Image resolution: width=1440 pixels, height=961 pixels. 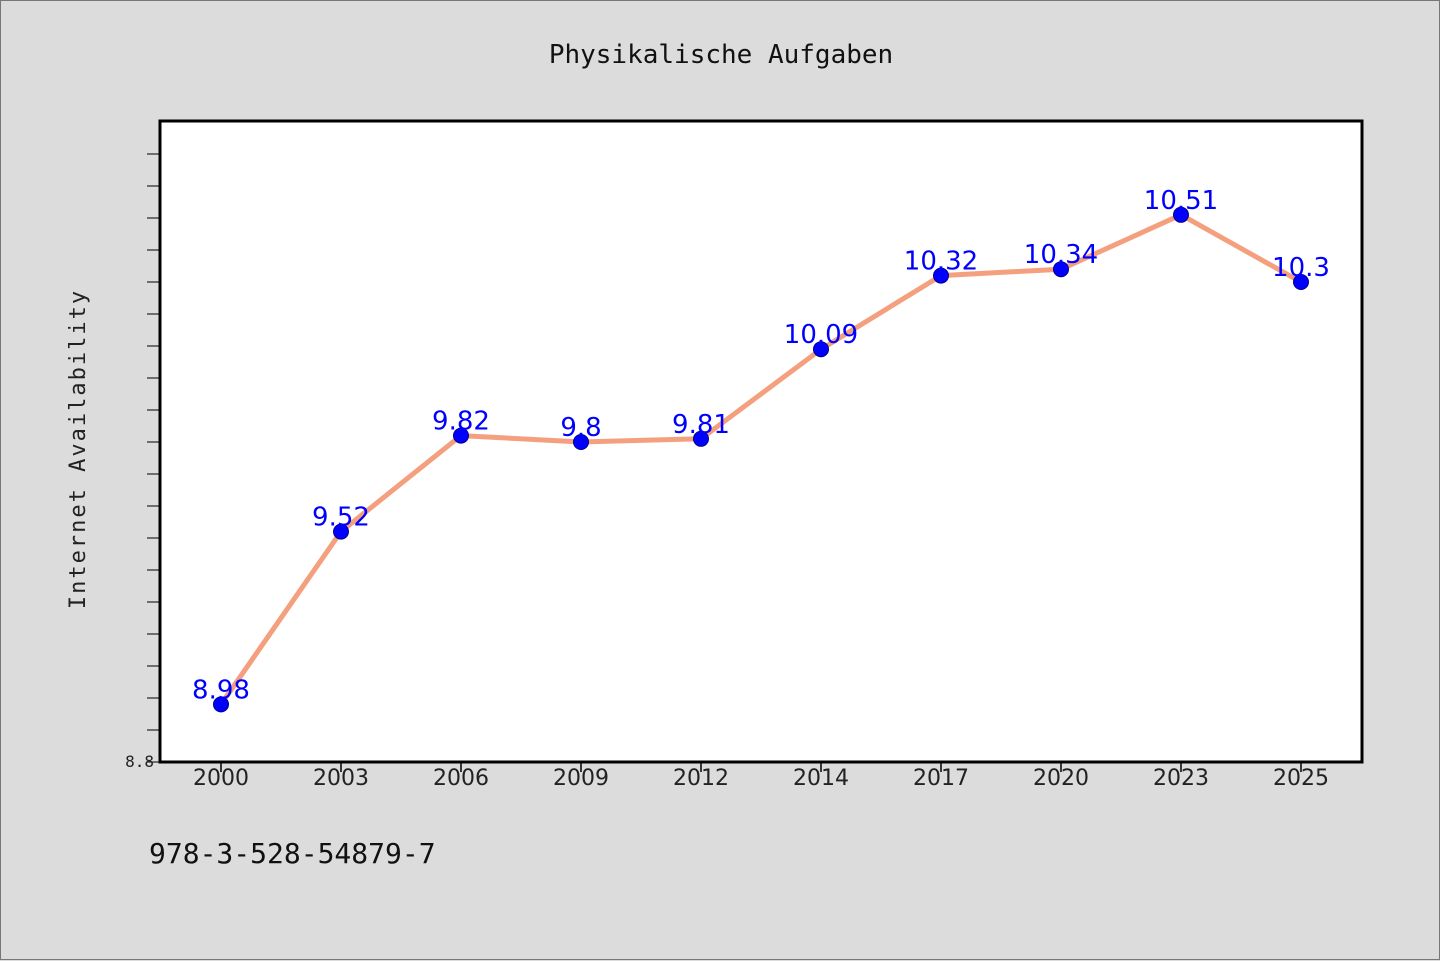 What do you see at coordinates (1061, 778) in the screenshot?
I see `x-tick-label: 2020` at bounding box center [1061, 778].